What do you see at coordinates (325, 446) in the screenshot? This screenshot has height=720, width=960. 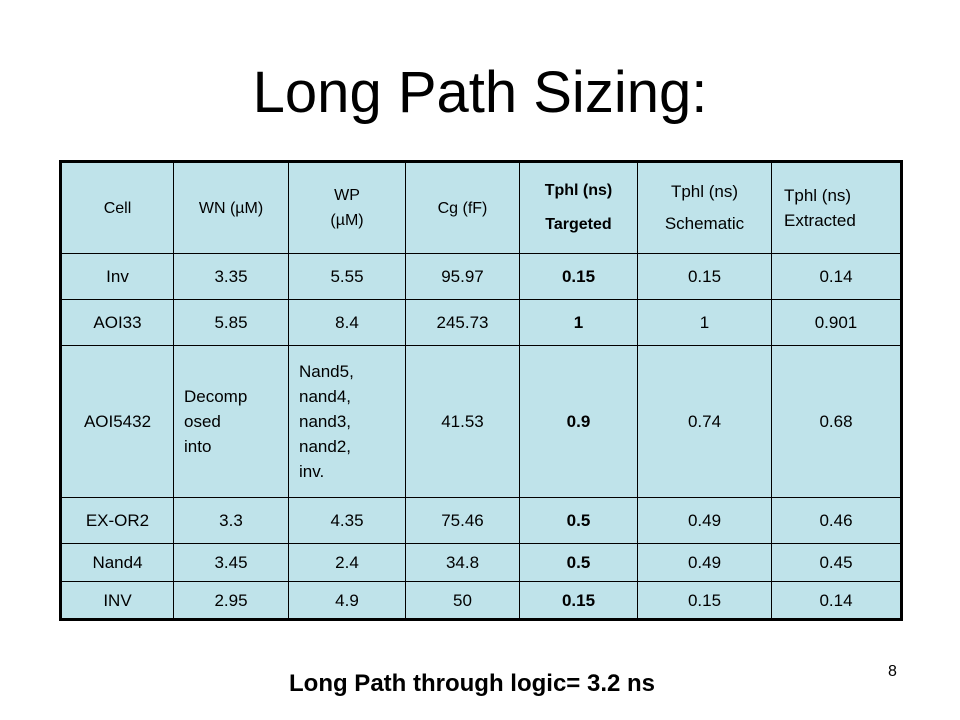 I see `cell-wp-line: nand2,` at bounding box center [325, 446].